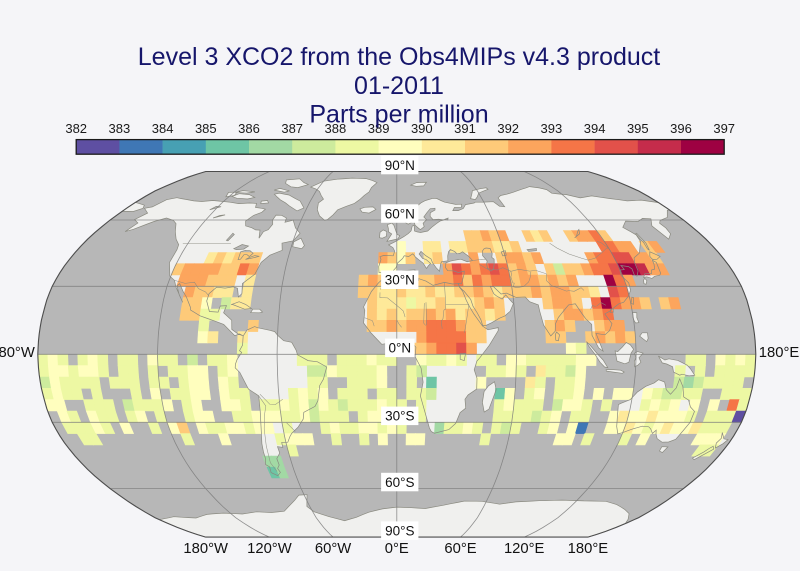 The width and height of the screenshot is (800, 571). Describe the element at coordinates (400, 213) in the screenshot. I see `svg-text: 60°N` at that location.